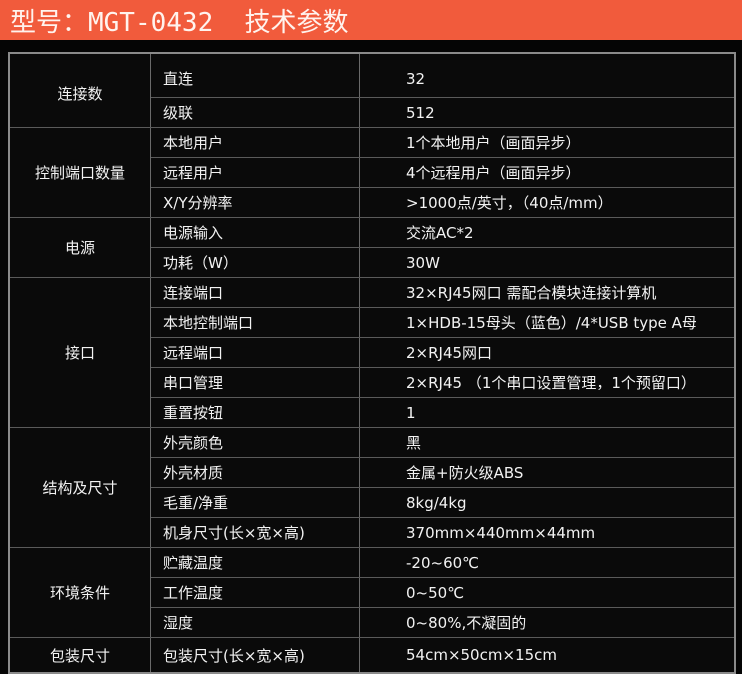 This screenshot has height=674, width=742. What do you see at coordinates (255, 562) in the screenshot?
I see `param-name: 贮藏温度` at bounding box center [255, 562].